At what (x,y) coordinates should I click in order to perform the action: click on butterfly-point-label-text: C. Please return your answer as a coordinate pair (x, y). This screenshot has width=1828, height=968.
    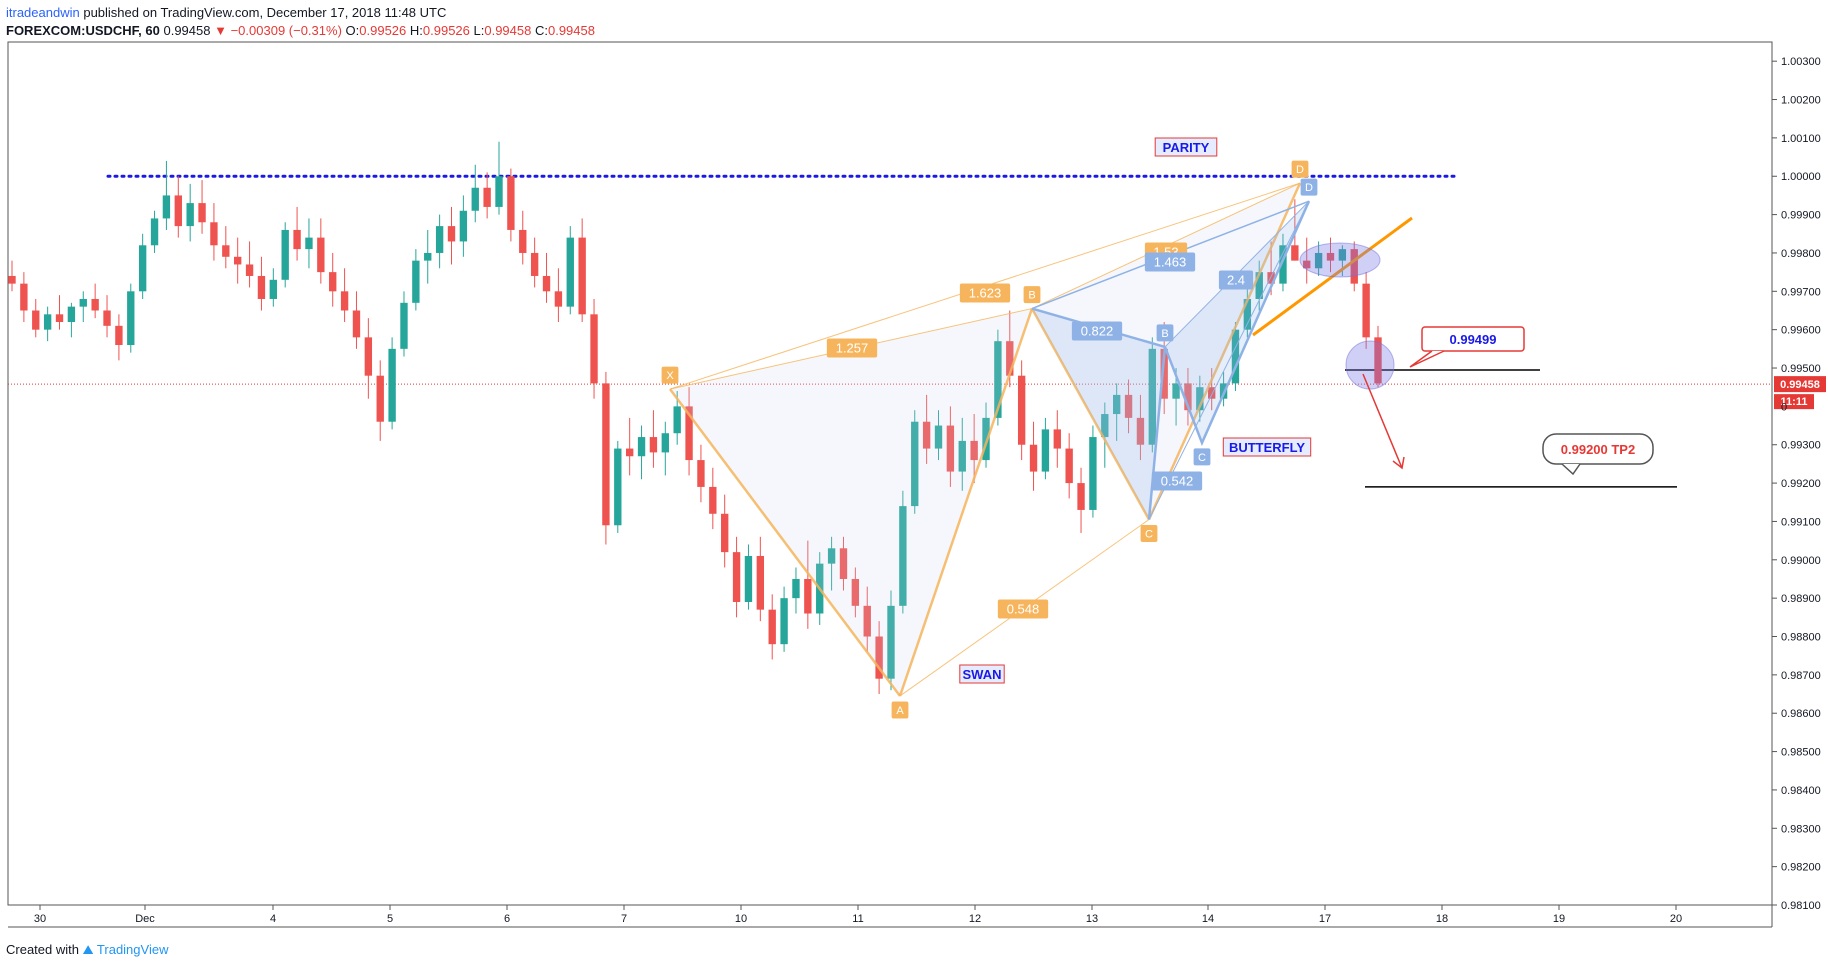
    Looking at the image, I should click on (1202, 458).